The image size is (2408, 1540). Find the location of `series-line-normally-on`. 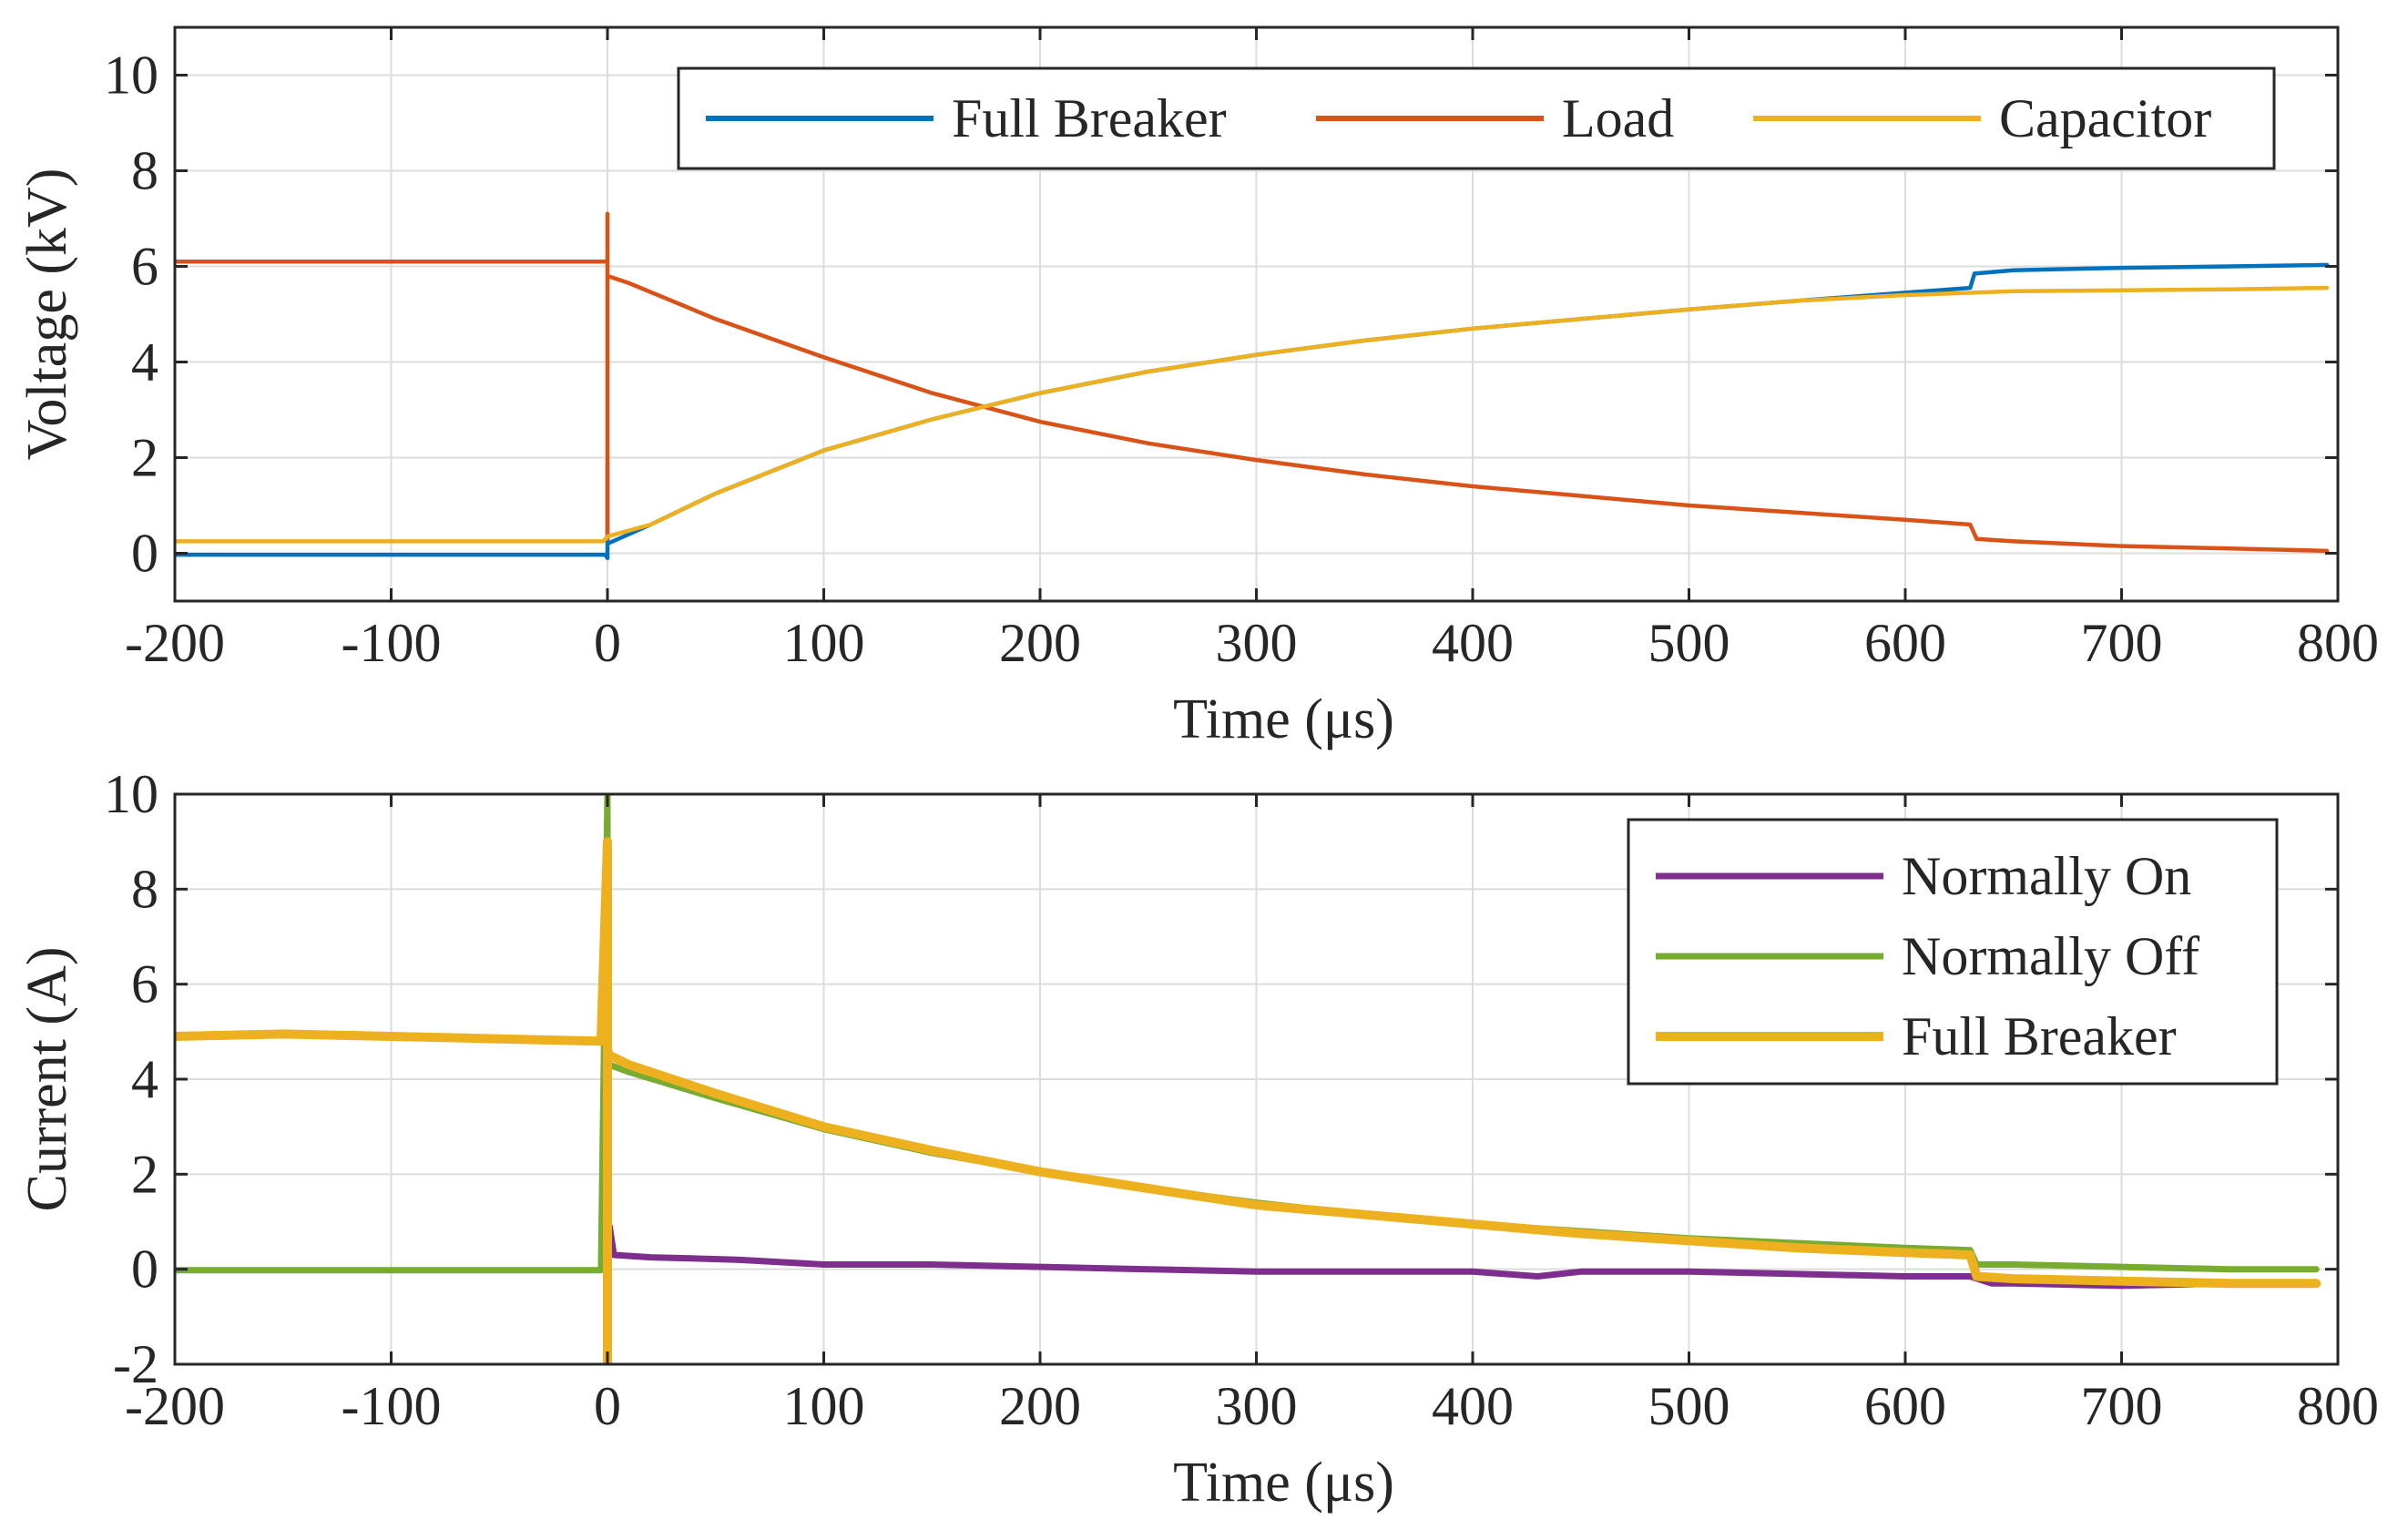

series-line-normally-on is located at coordinates (1462, 1256).